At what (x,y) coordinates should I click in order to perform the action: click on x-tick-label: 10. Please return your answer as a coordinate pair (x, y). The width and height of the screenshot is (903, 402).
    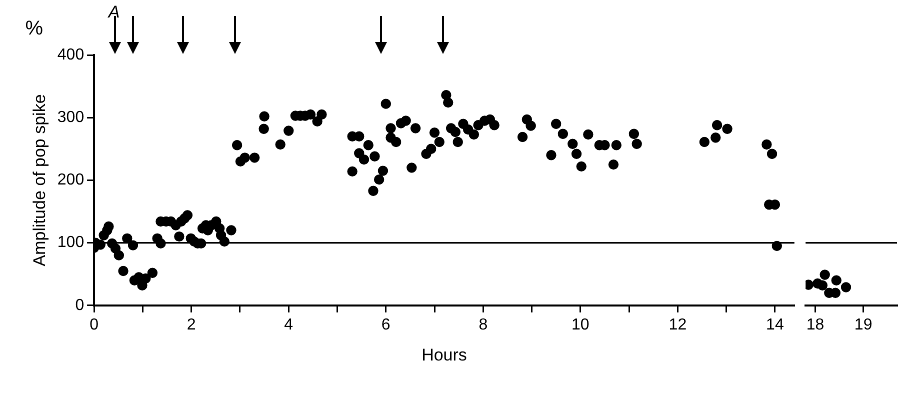
    Looking at the image, I should click on (581, 325).